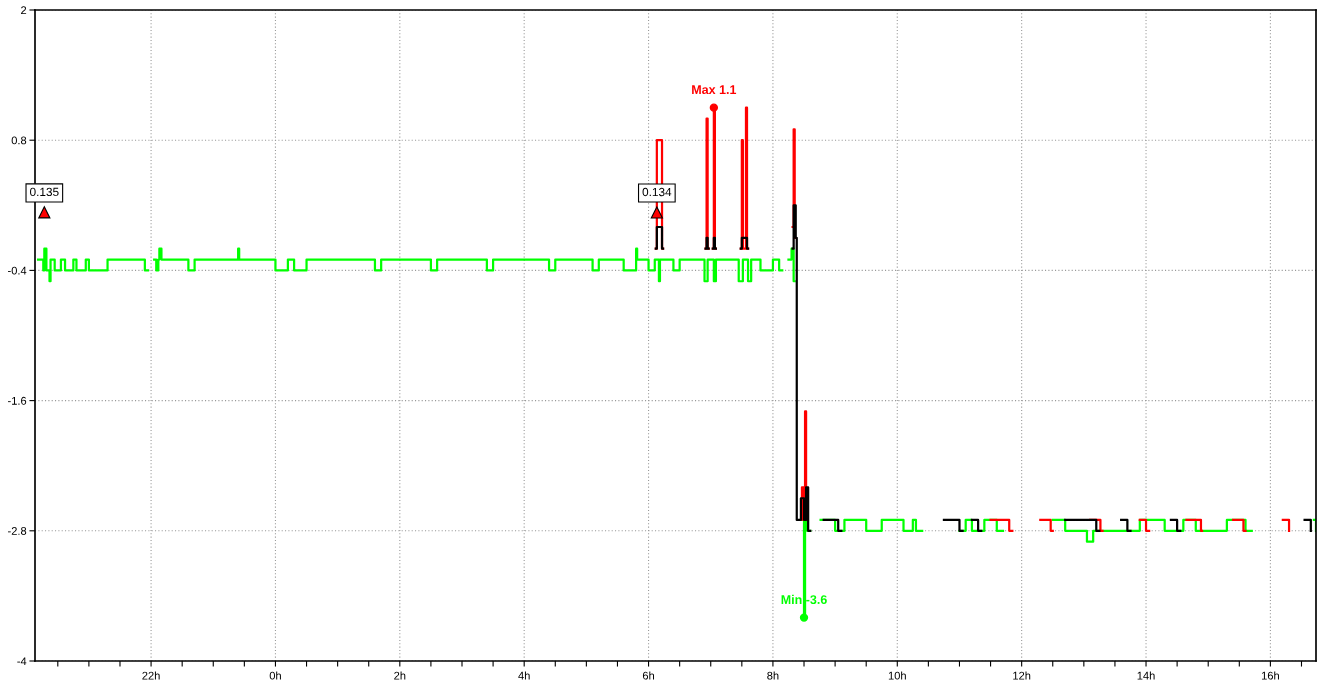  Describe the element at coordinates (44, 192) in the screenshot. I see `annotation: 0.135` at that location.